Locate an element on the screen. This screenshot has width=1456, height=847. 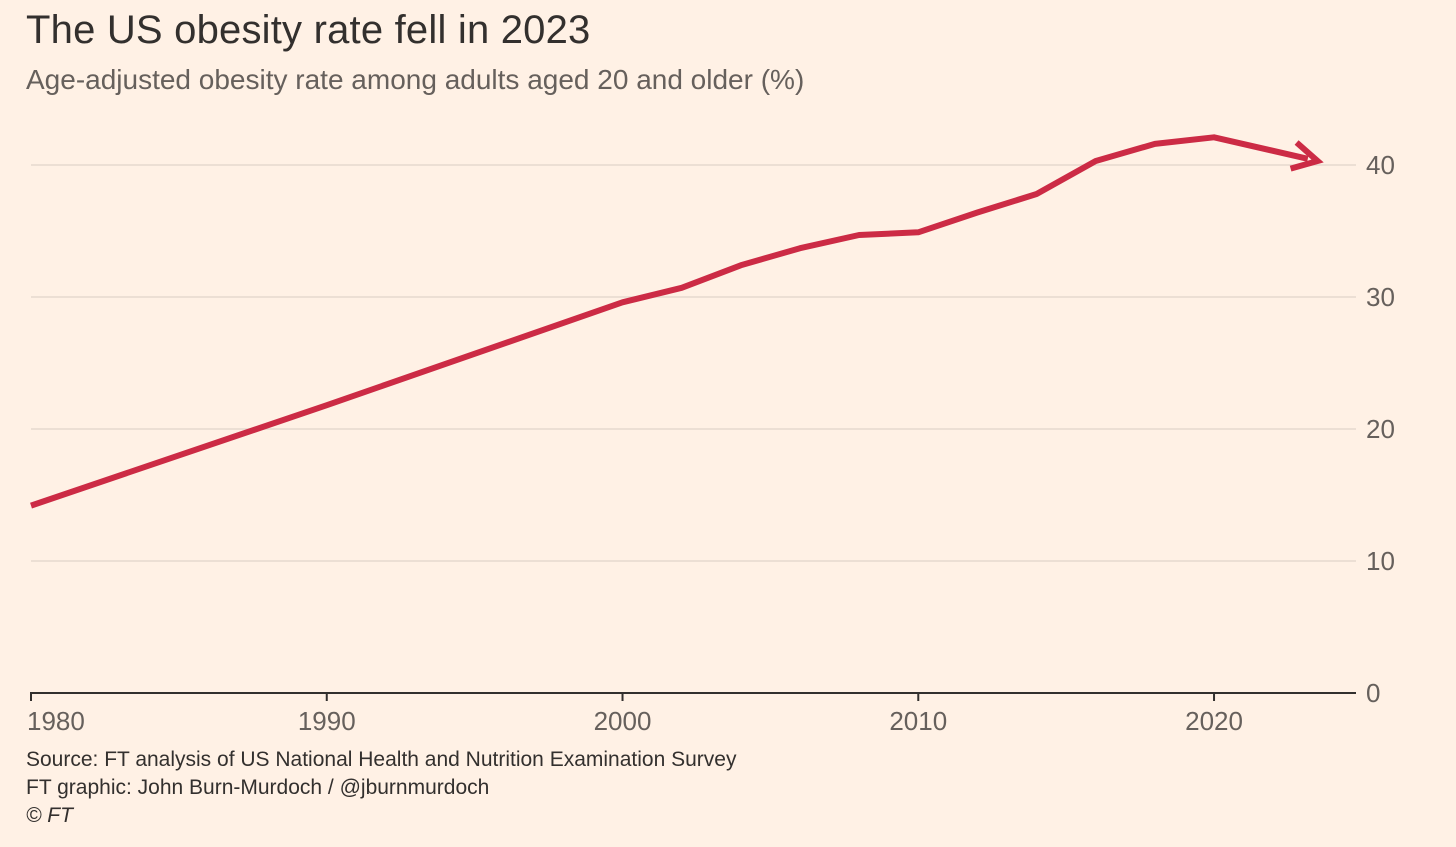
x-tick-label: 2020 is located at coordinates (1214, 721).